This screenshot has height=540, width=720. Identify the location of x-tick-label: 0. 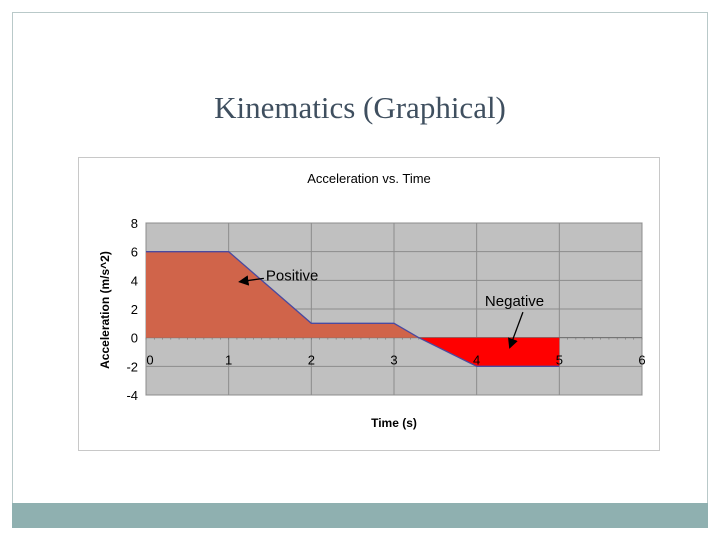
(149, 360).